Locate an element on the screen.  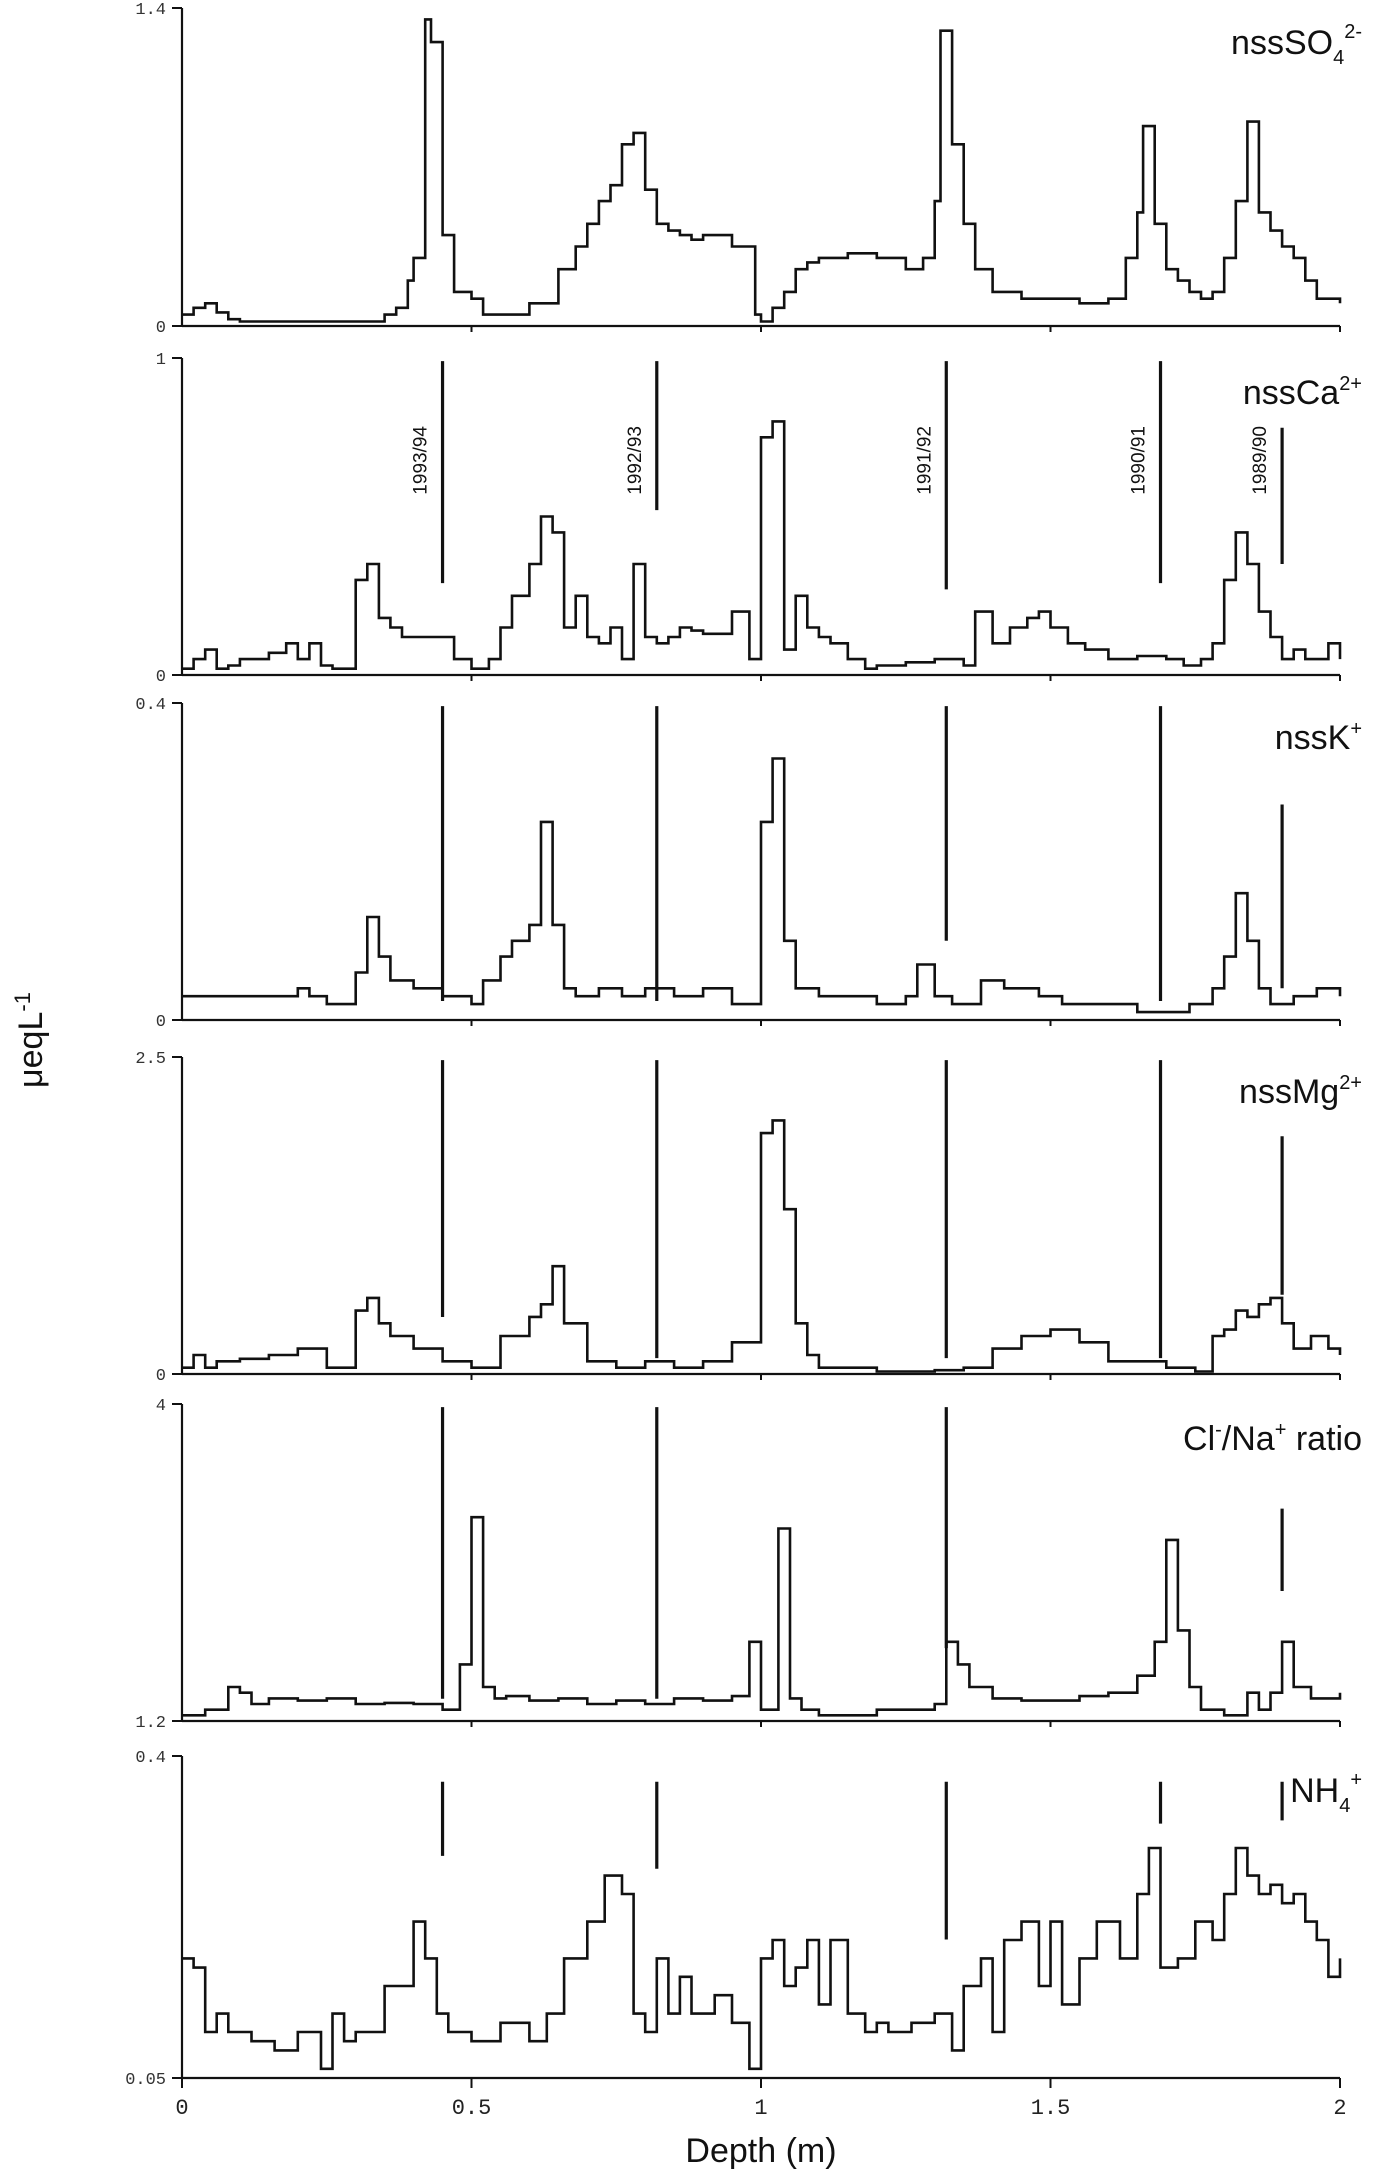
y-axis-title-main: μeqL is located at coordinates (31, 1050).